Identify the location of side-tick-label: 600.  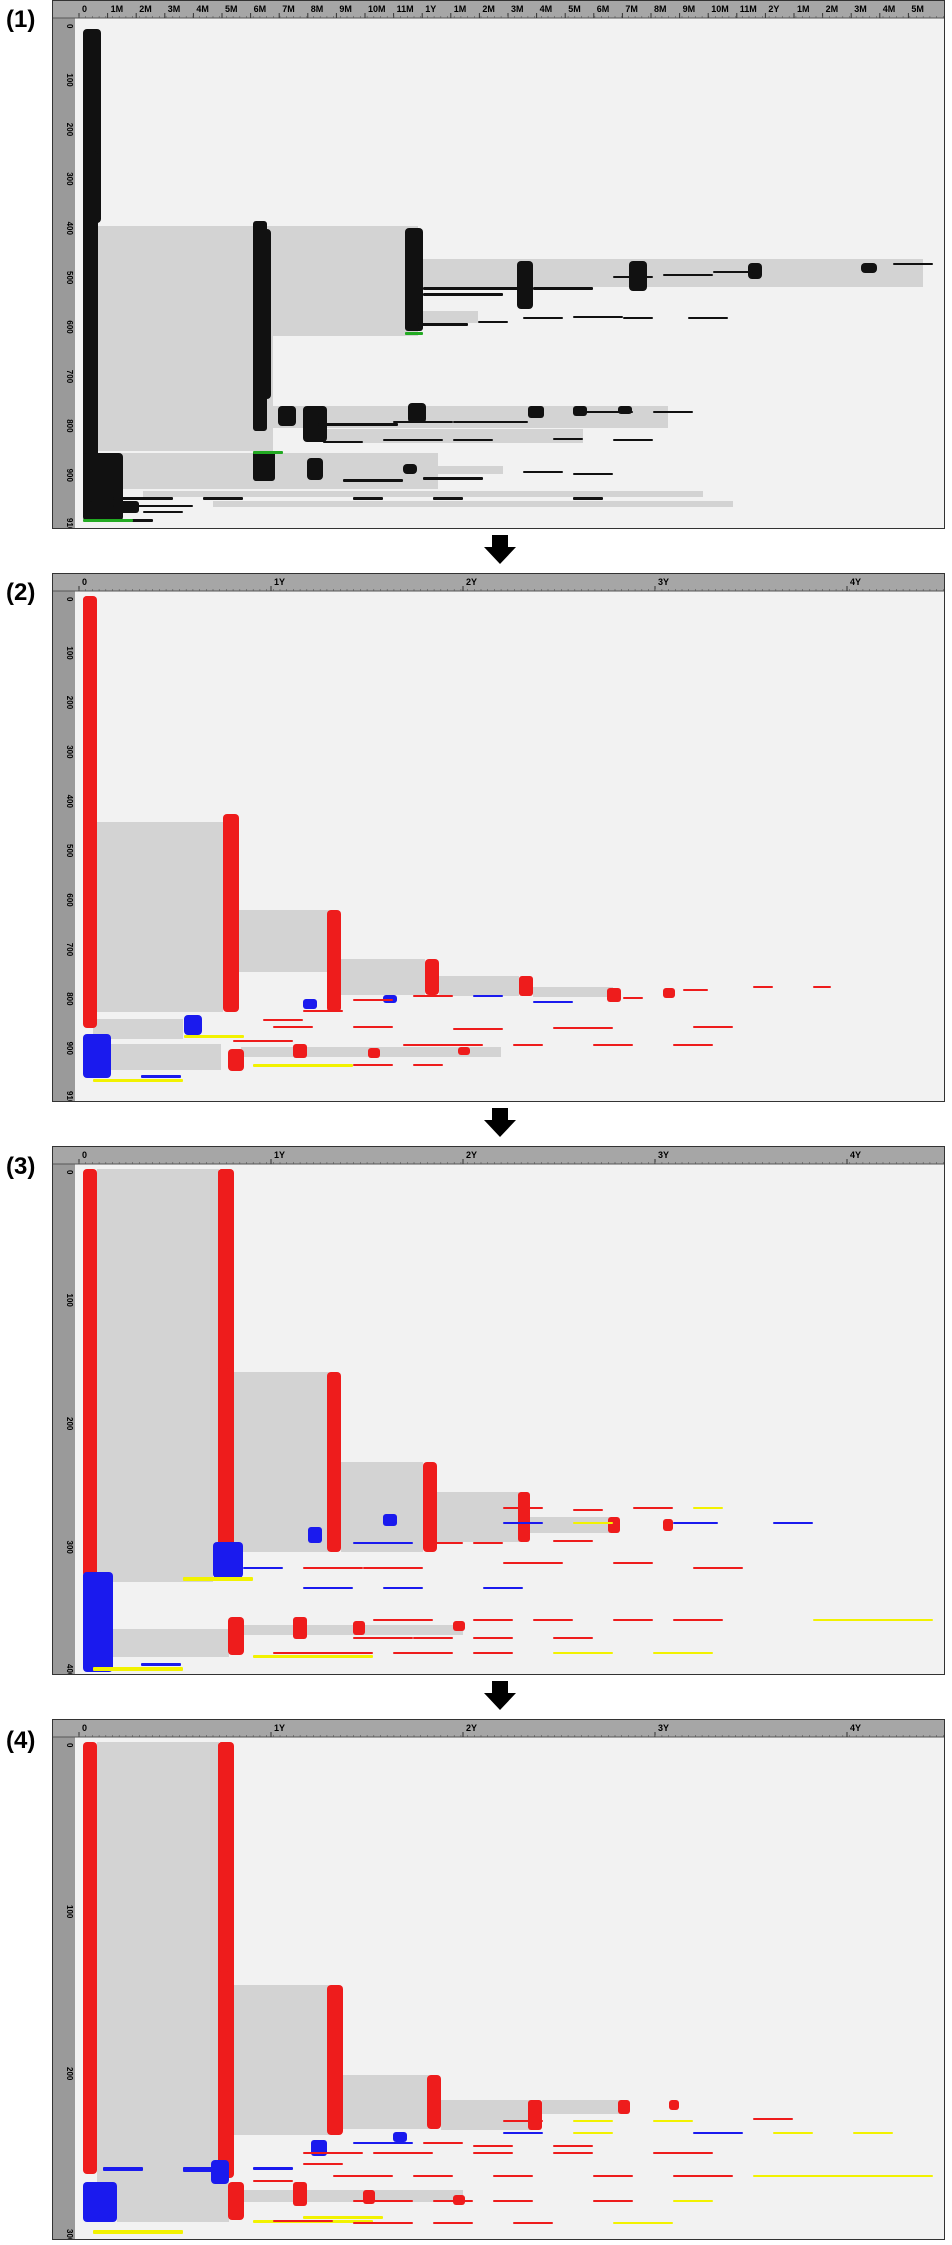
(69, 327).